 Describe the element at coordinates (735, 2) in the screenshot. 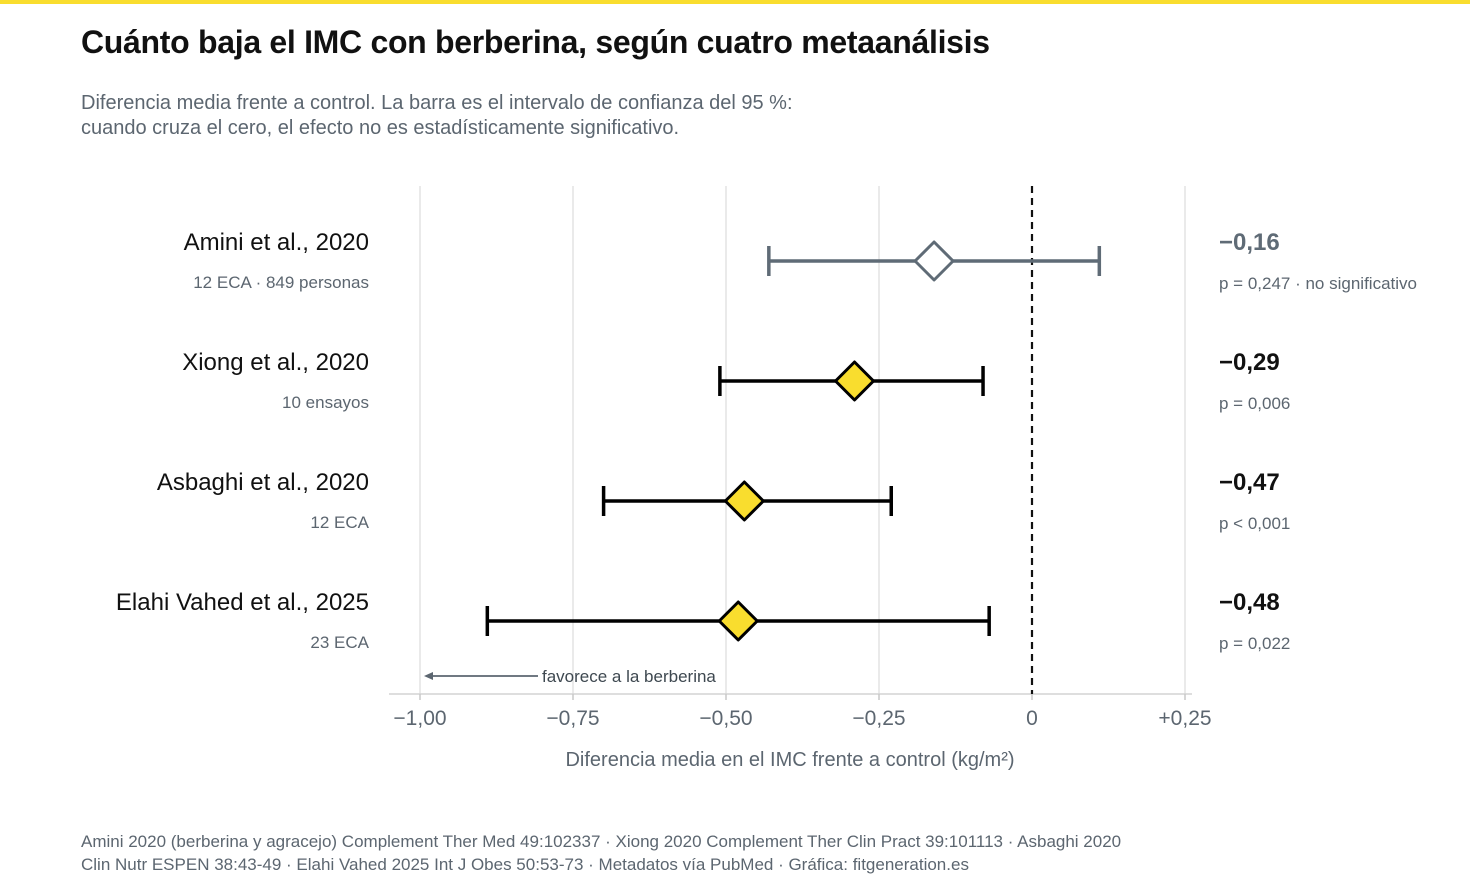

I see `accent-top-bar` at that location.